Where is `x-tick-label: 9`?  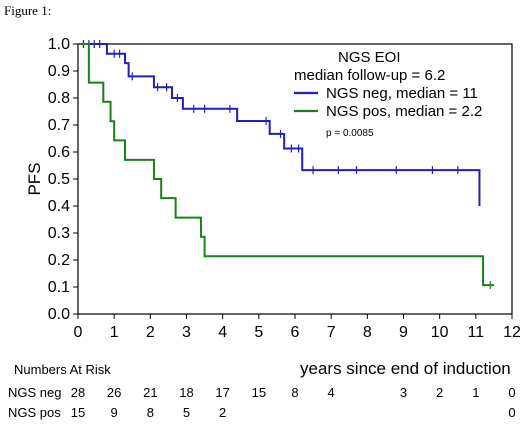
x-tick-label: 9 is located at coordinates (403, 332).